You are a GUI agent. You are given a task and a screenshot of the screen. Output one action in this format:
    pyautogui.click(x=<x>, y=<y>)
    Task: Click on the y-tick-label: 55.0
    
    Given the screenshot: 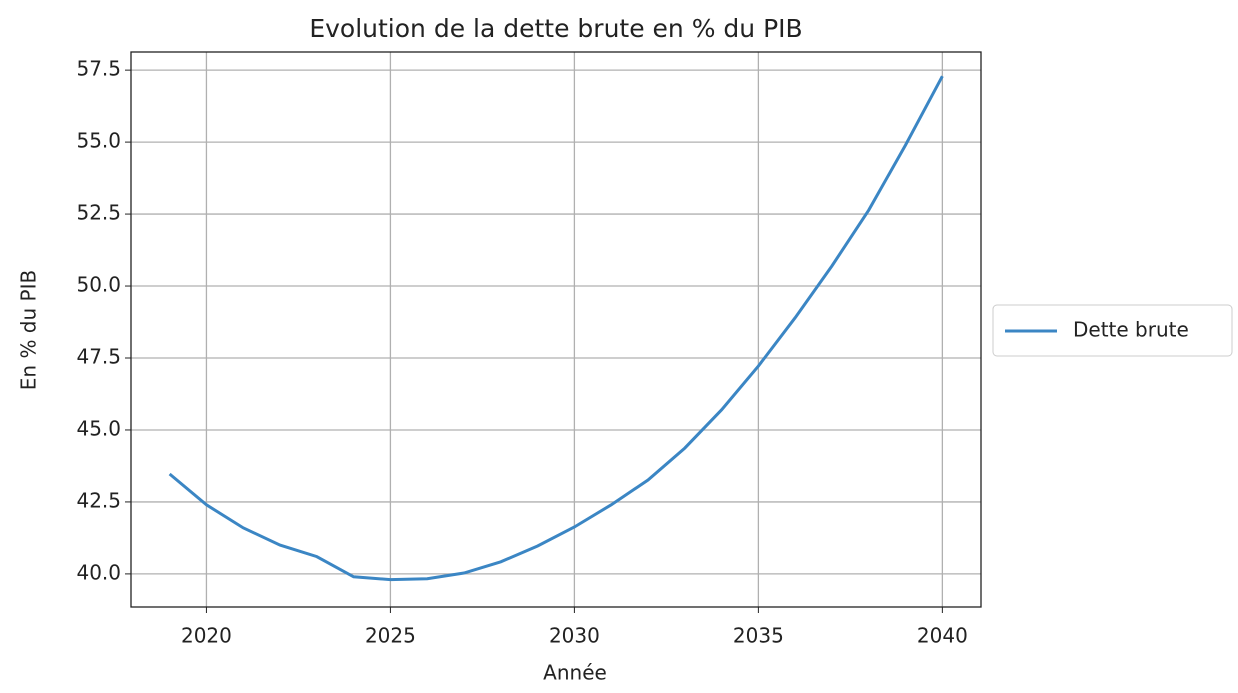 What is the action you would take?
    pyautogui.click(x=98, y=141)
    